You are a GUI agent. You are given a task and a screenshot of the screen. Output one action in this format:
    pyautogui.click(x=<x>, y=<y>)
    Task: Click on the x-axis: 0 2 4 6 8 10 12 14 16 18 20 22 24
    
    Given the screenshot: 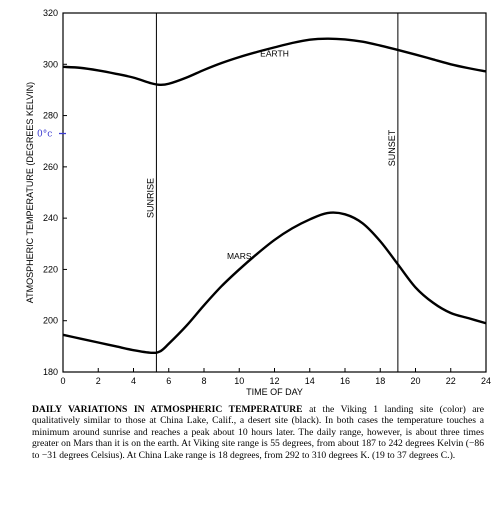 What is the action you would take?
    pyautogui.click(x=275, y=377)
    